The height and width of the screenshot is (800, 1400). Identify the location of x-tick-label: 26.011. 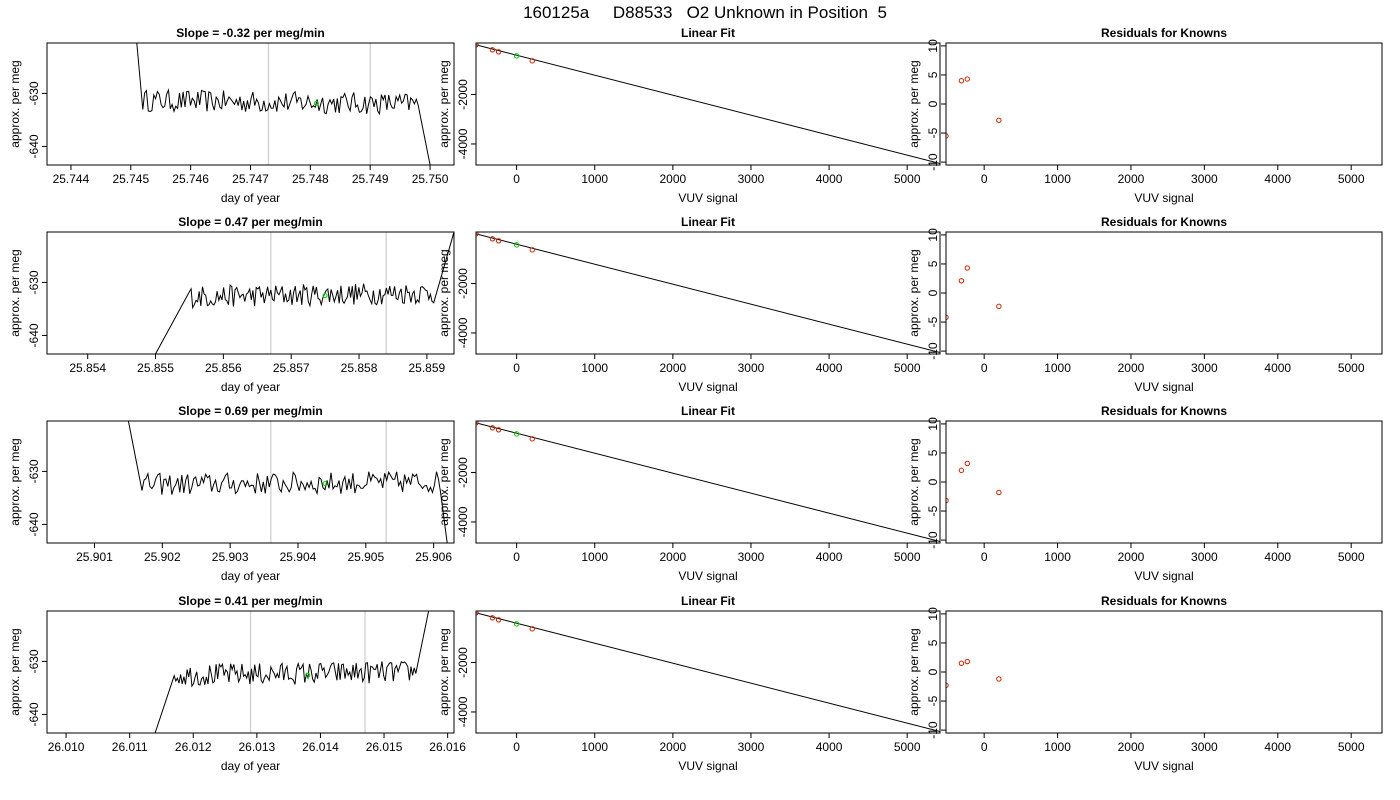
(130, 747).